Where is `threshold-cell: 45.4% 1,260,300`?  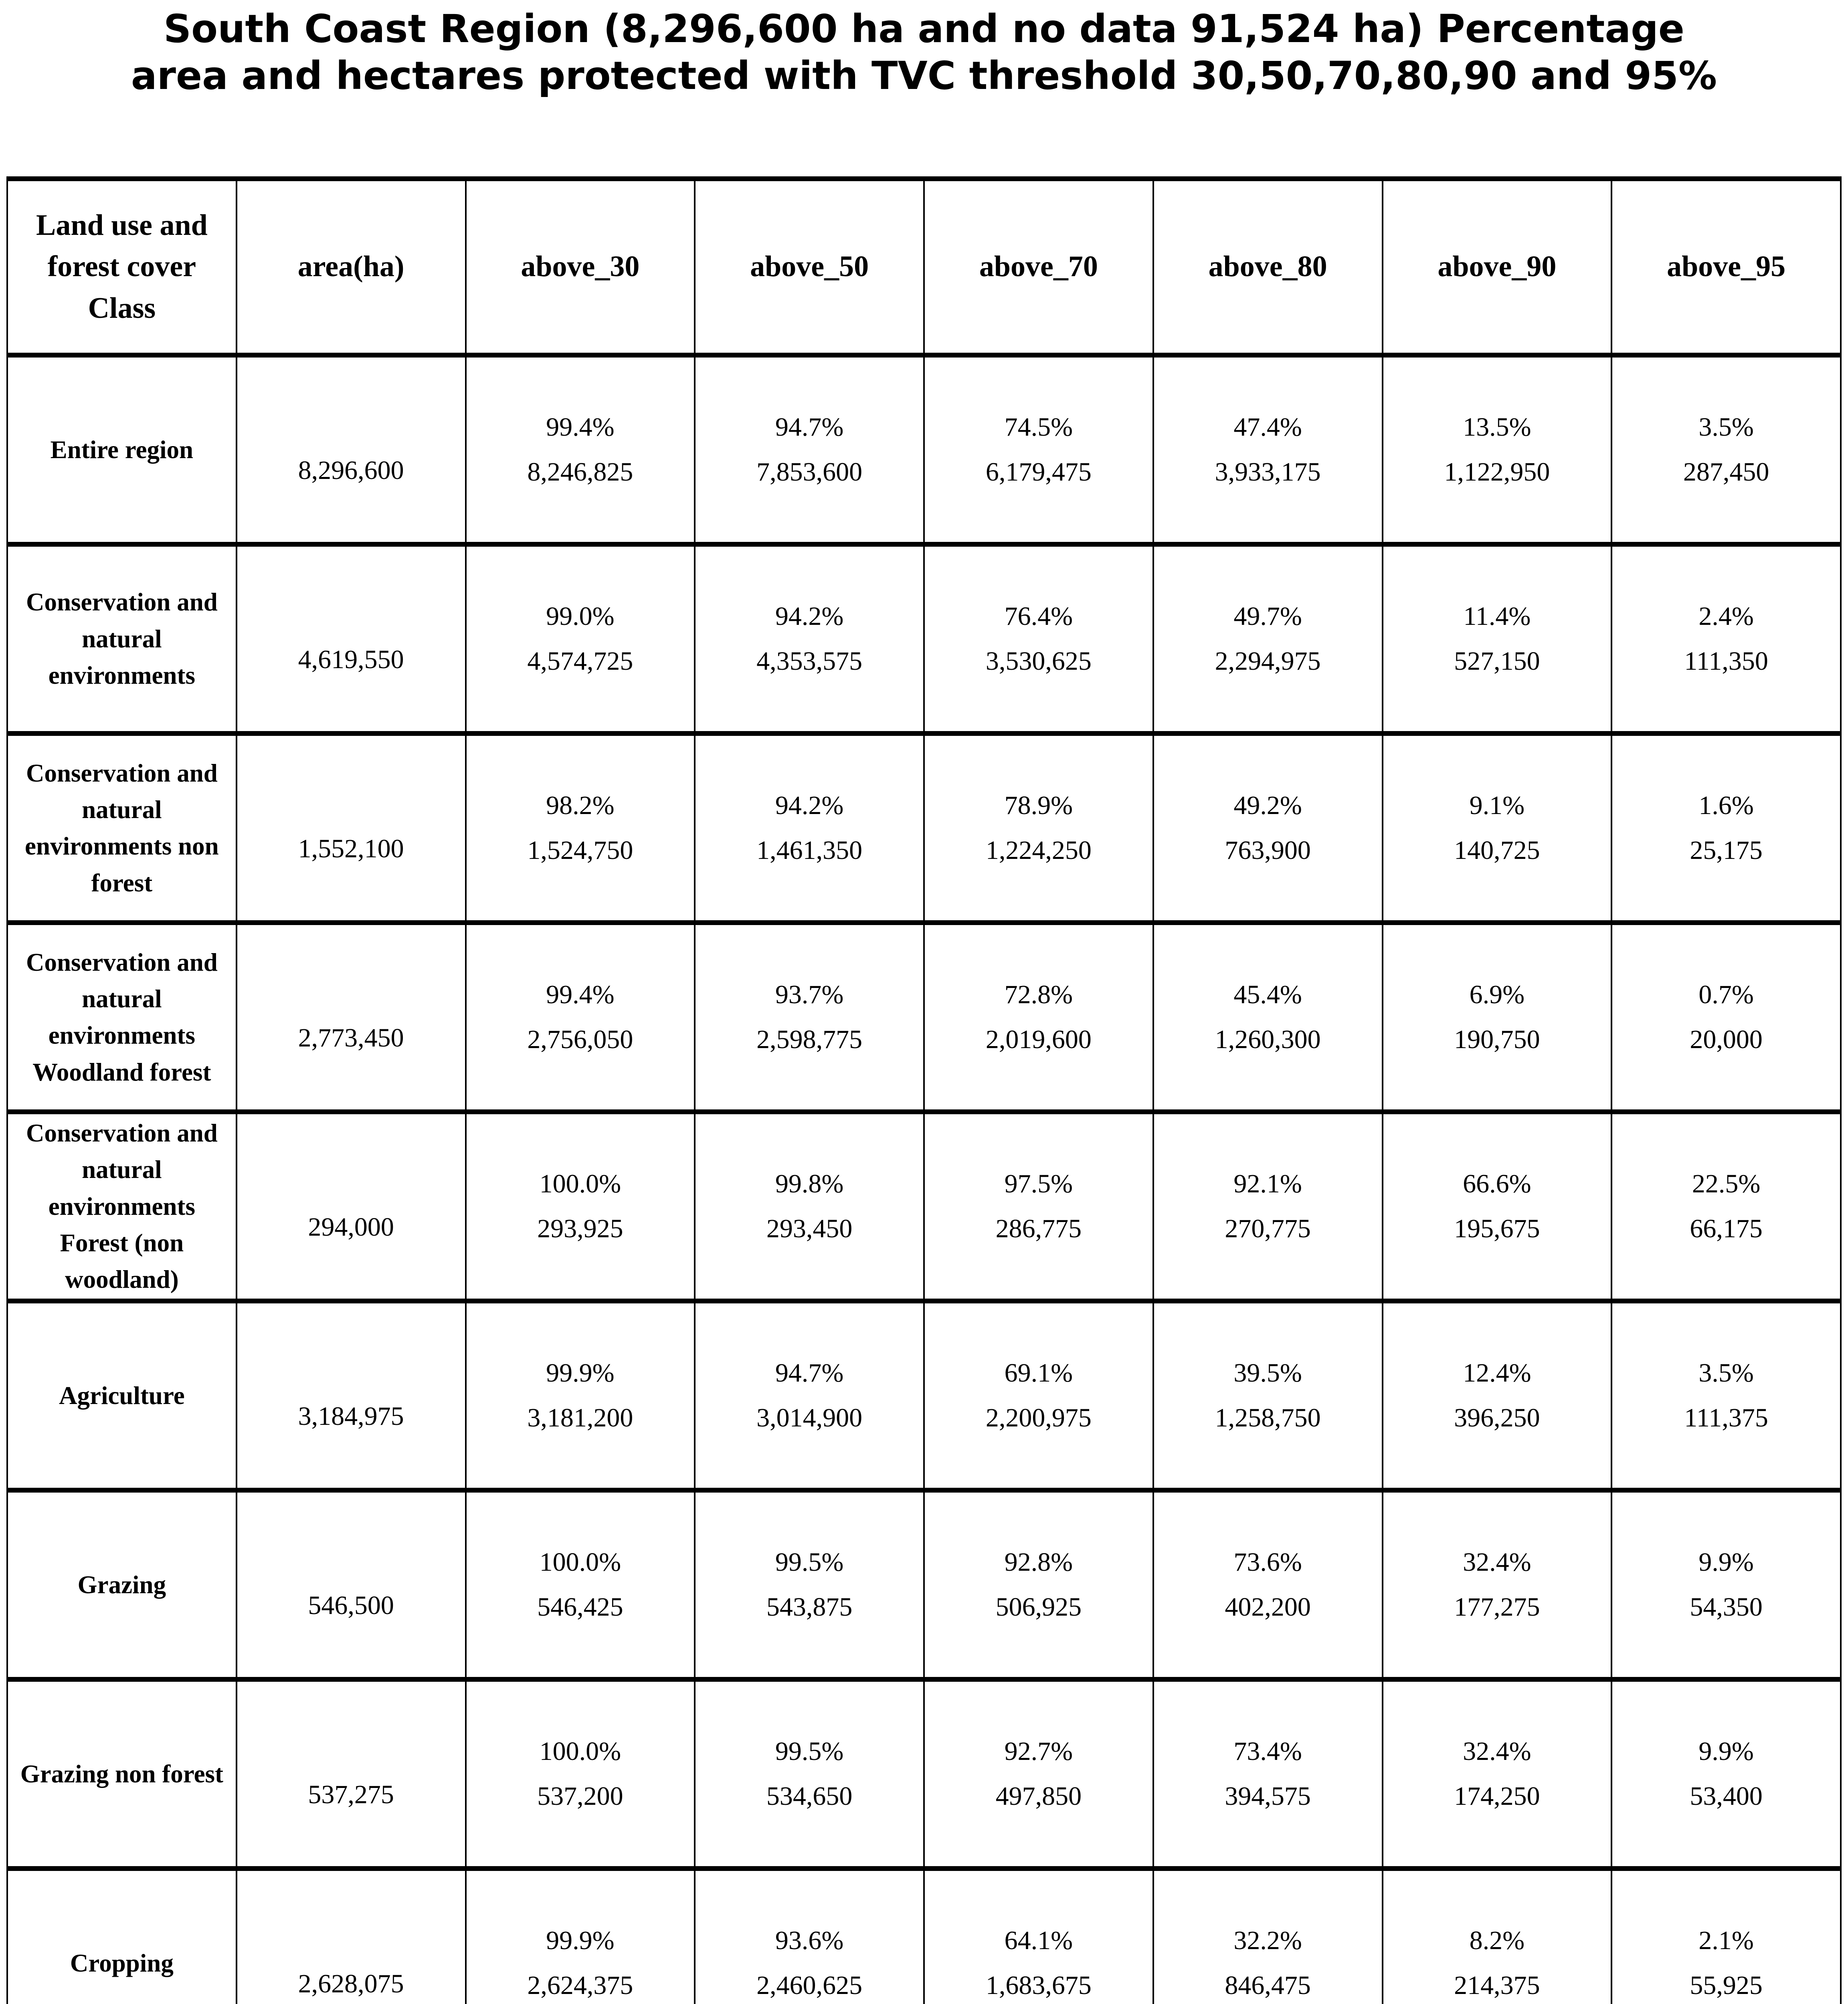
threshold-cell: 45.4% 1,260,300 is located at coordinates (1267, 1017).